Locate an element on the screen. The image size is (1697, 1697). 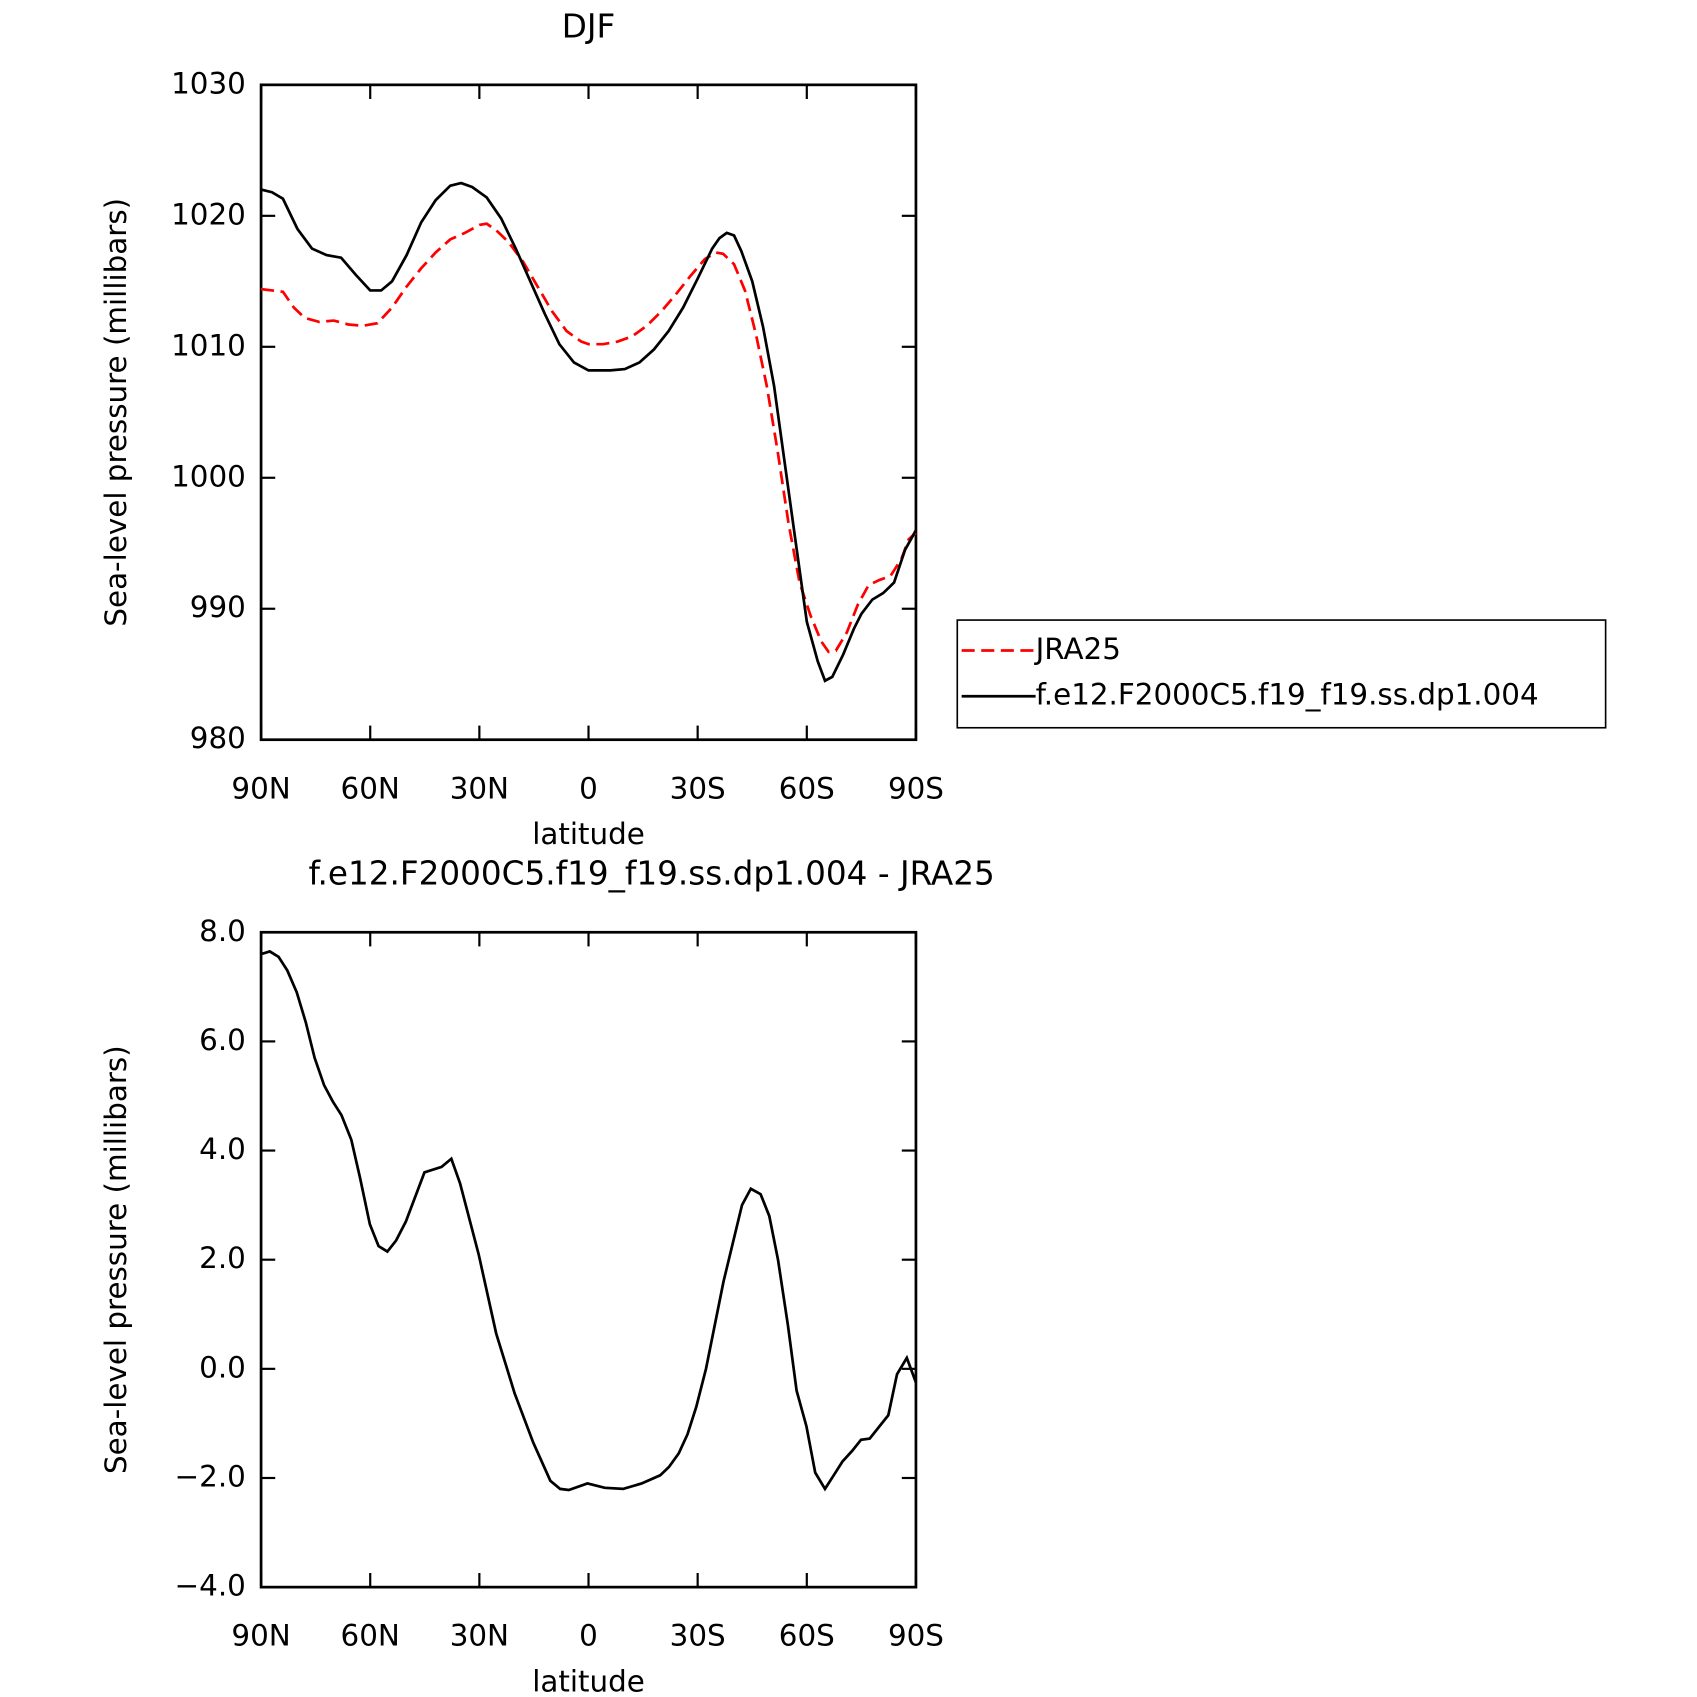
y-tick-label: −4.0 is located at coordinates (210, 1586).